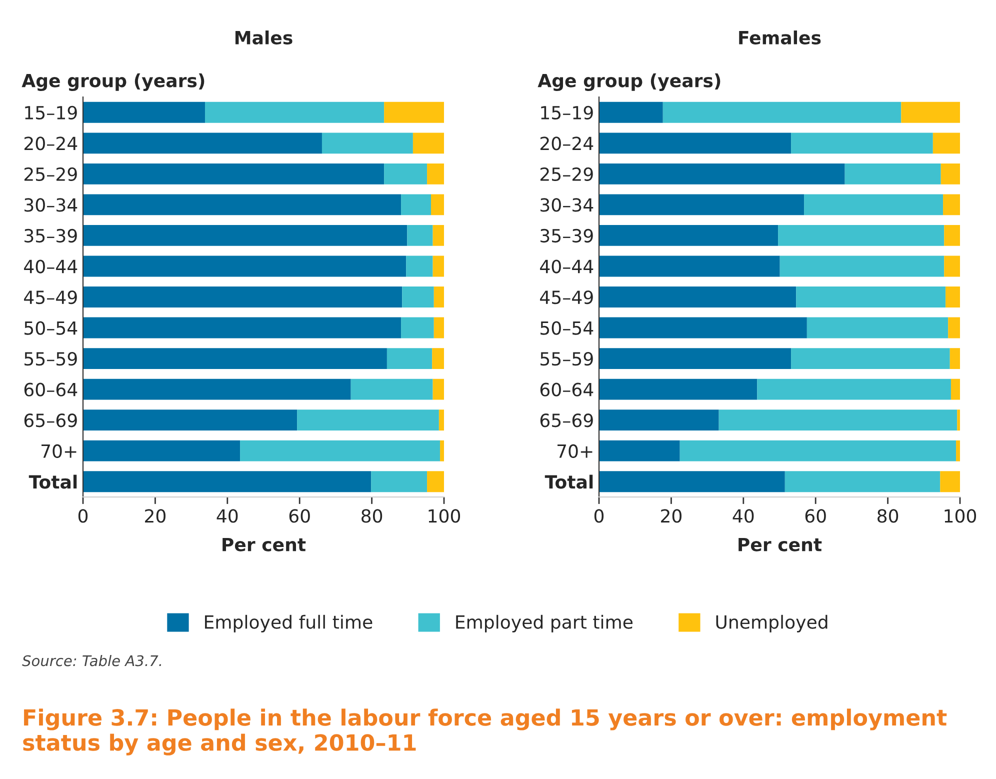 The image size is (996, 779). What do you see at coordinates (155, 516) in the screenshot?
I see `x-tick-label: 20` at bounding box center [155, 516].